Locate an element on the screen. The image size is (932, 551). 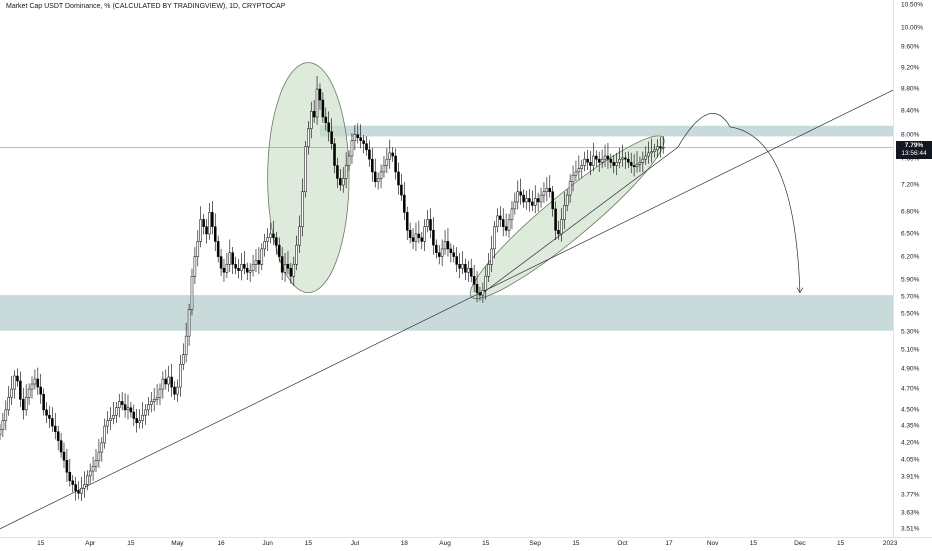
price-tick-label: 6.80% is located at coordinates (910, 212).